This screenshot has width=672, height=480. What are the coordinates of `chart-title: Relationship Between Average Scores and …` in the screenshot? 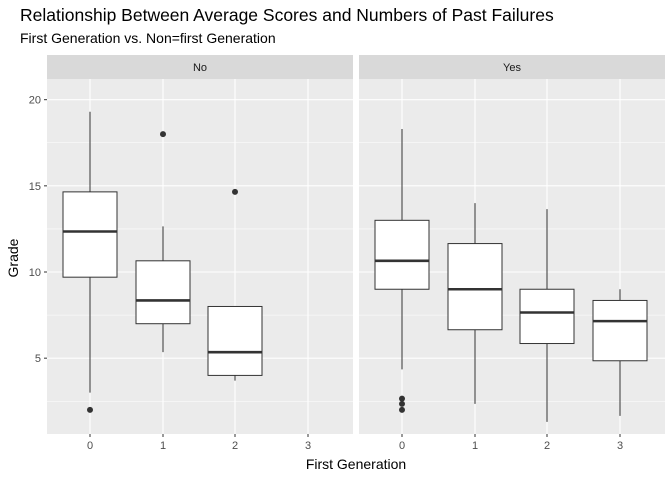 It's located at (287, 15).